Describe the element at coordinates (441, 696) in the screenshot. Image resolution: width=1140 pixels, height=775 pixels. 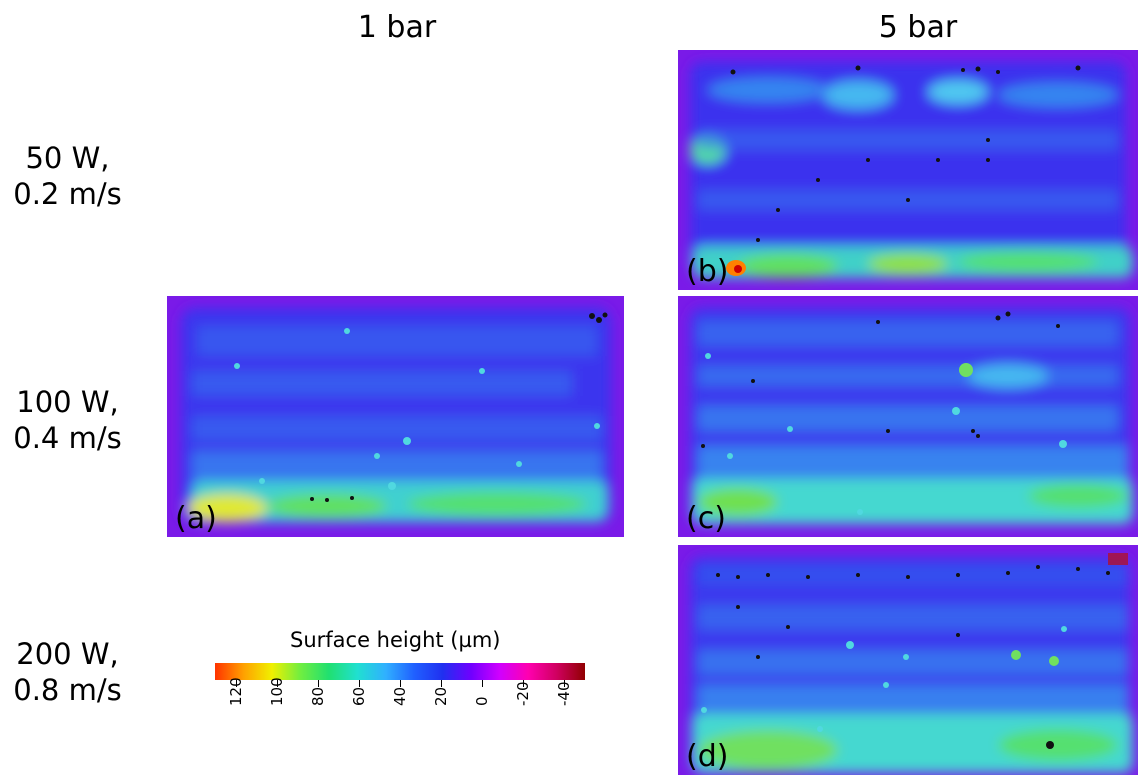
I see `colorbar-tick-label: 20` at that location.